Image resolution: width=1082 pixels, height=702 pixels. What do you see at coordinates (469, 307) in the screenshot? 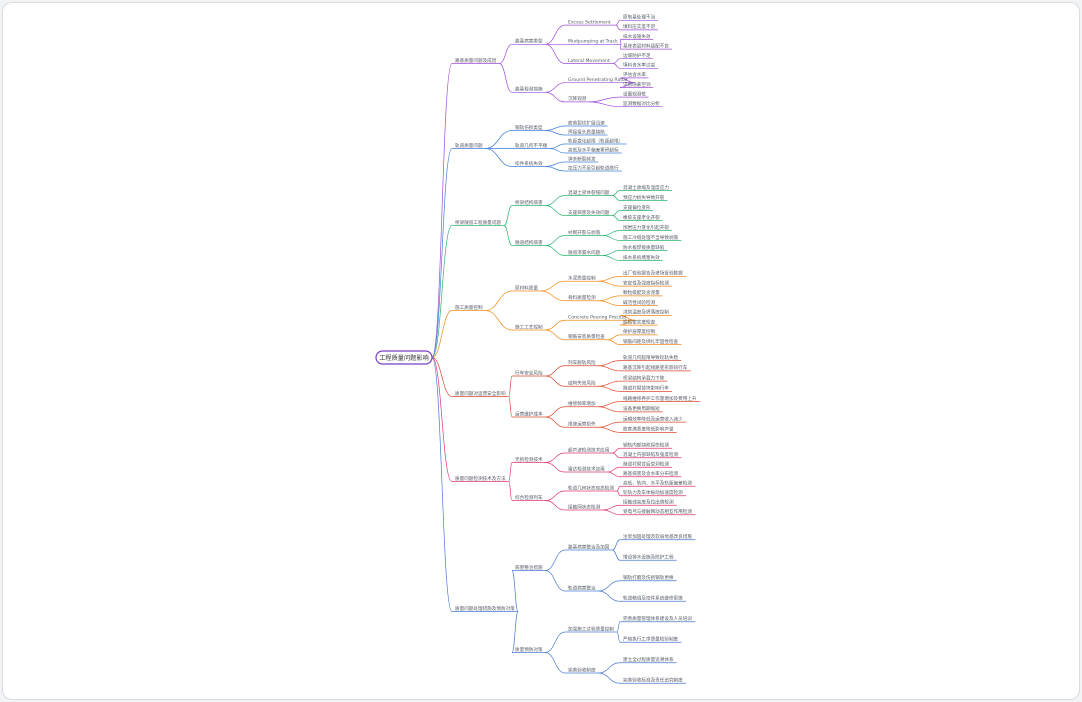
I see `branch-node: 施工质量控制` at bounding box center [469, 307].